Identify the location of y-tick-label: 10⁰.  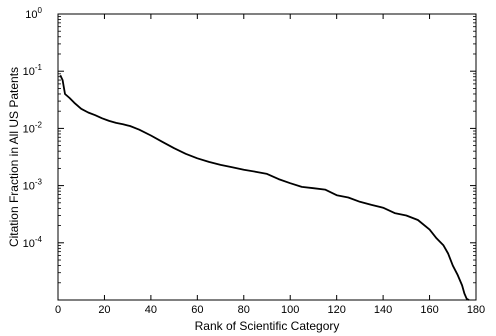
(33, 13).